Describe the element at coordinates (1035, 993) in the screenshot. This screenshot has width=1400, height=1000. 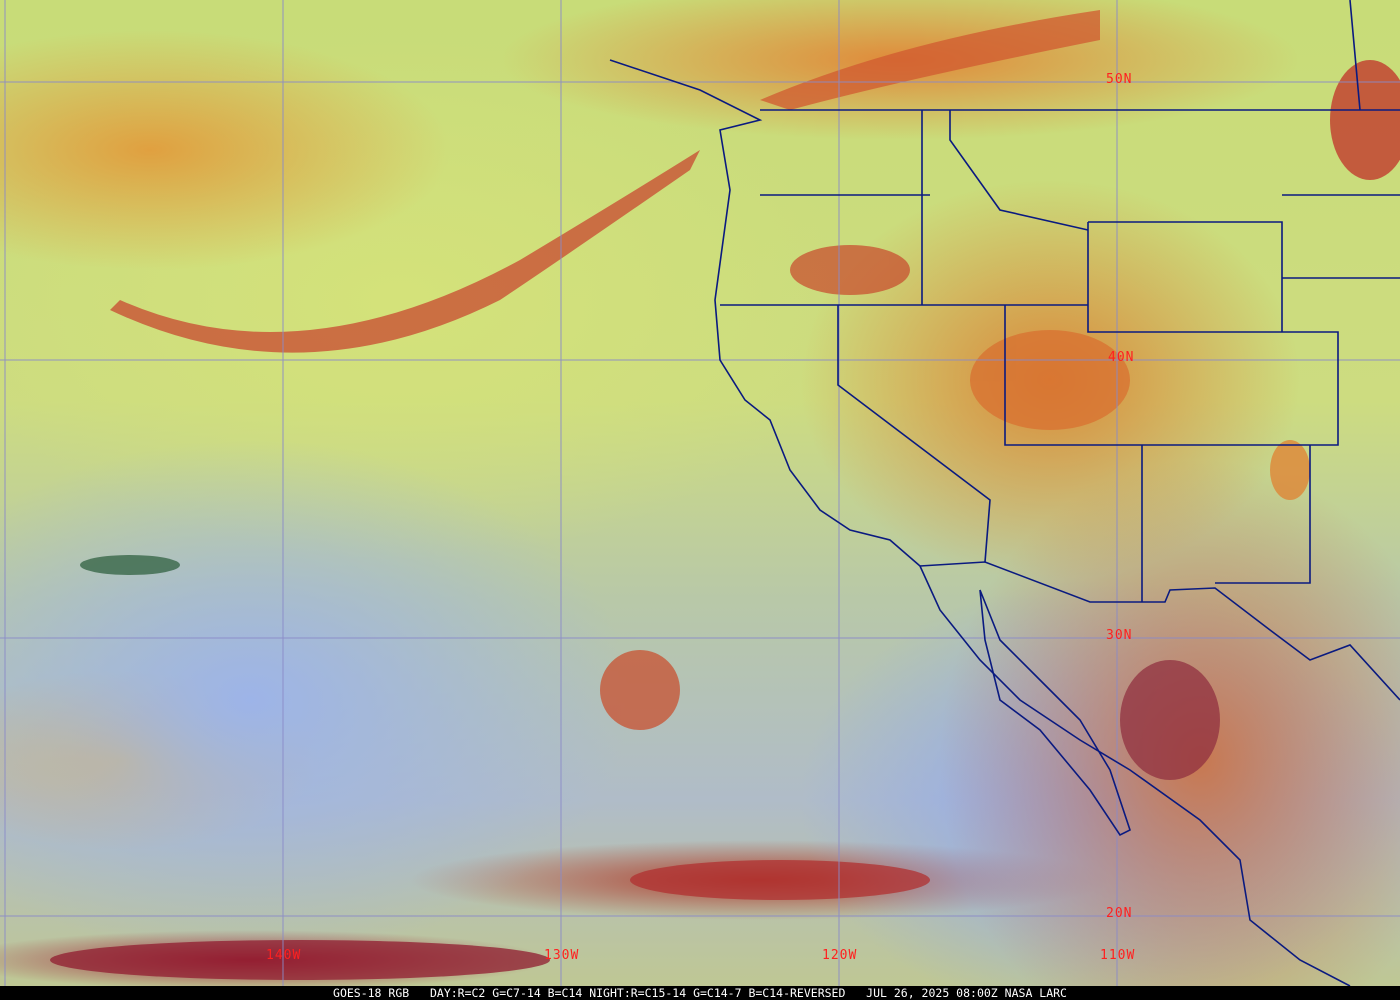
I see `caption-credit: NASA LARC` at that location.